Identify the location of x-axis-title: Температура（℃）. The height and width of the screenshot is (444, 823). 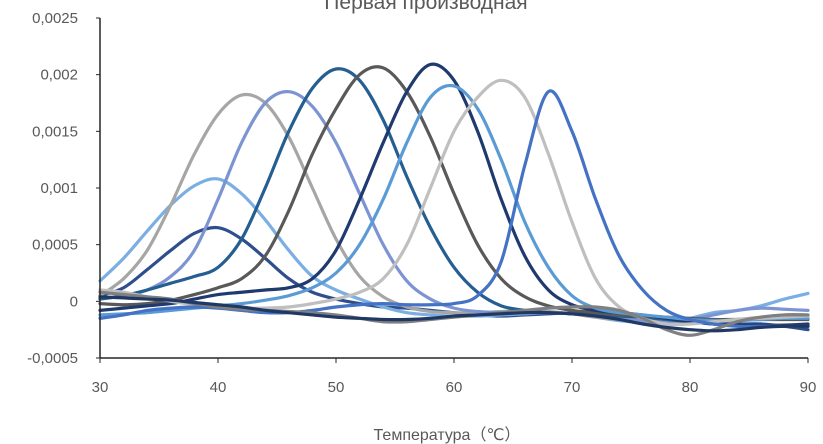
(447, 435).